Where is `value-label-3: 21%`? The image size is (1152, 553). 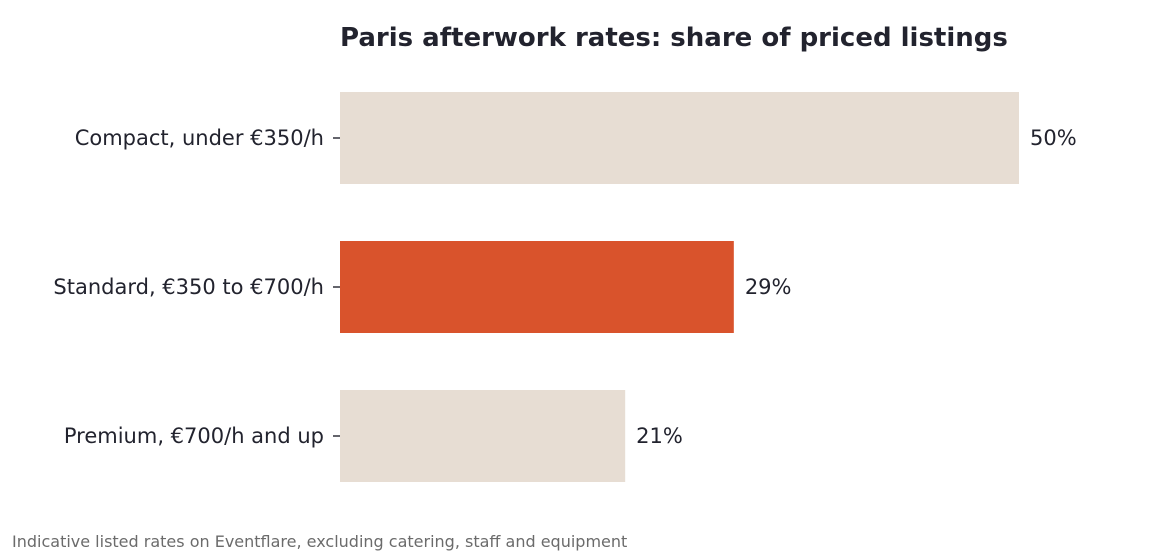
value-label-3: 21% is located at coordinates (659, 436).